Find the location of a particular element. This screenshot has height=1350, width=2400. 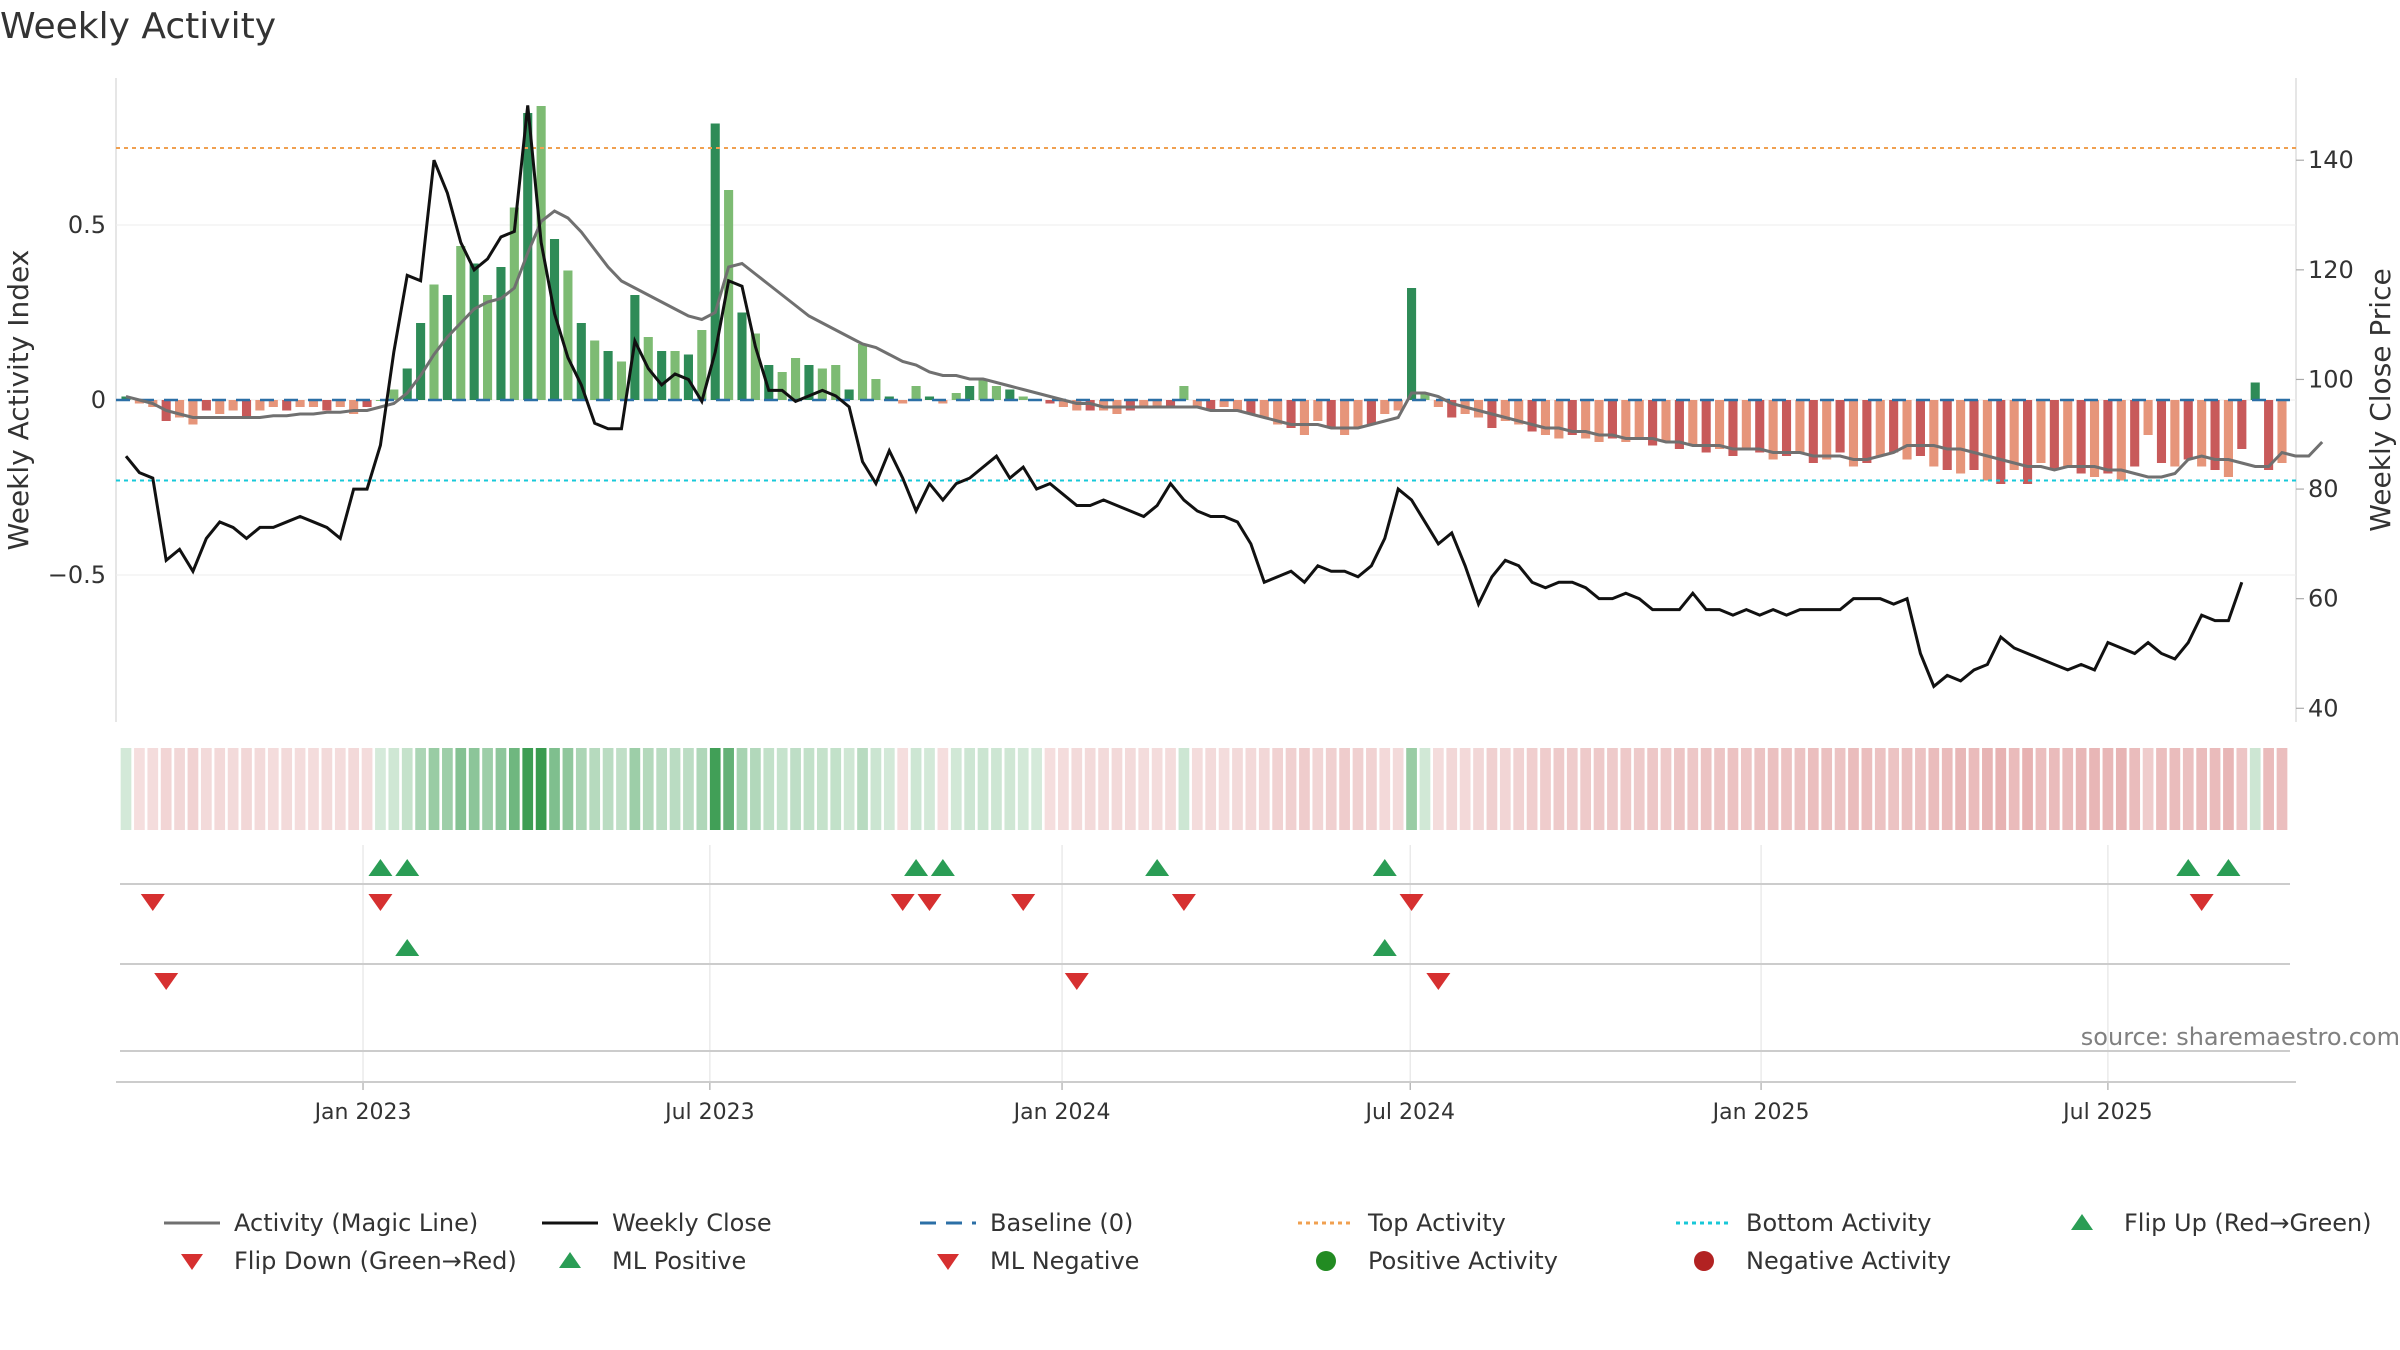

legend-item-ml-negative: ML Negative is located at coordinates (1027, 1261).